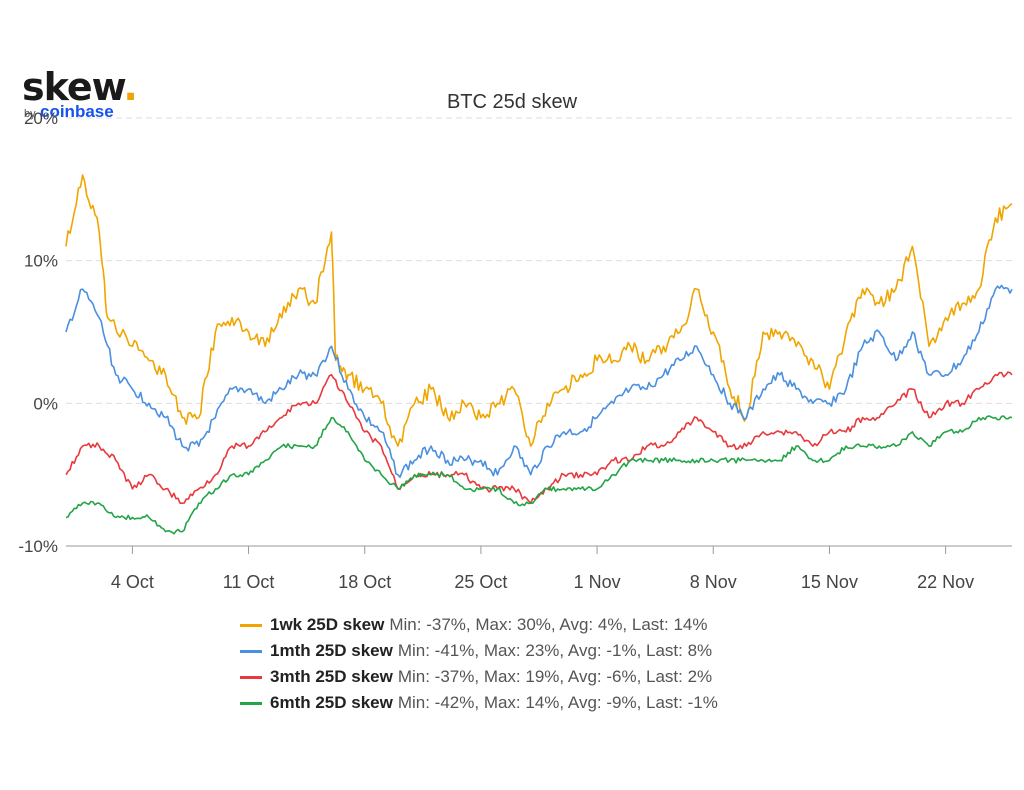  I want to click on legend-series-stats: Min: -42%, Max: 14%, Avg: -9%, Last: -1%, so click(557, 702).